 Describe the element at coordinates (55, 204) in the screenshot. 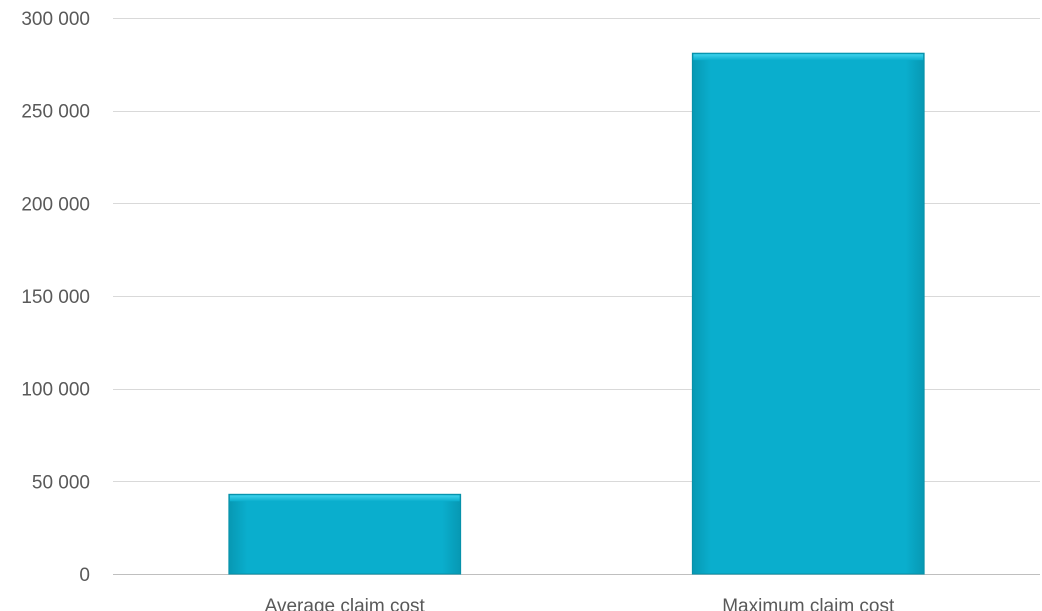

I see `y-tick-label: 200 000` at that location.